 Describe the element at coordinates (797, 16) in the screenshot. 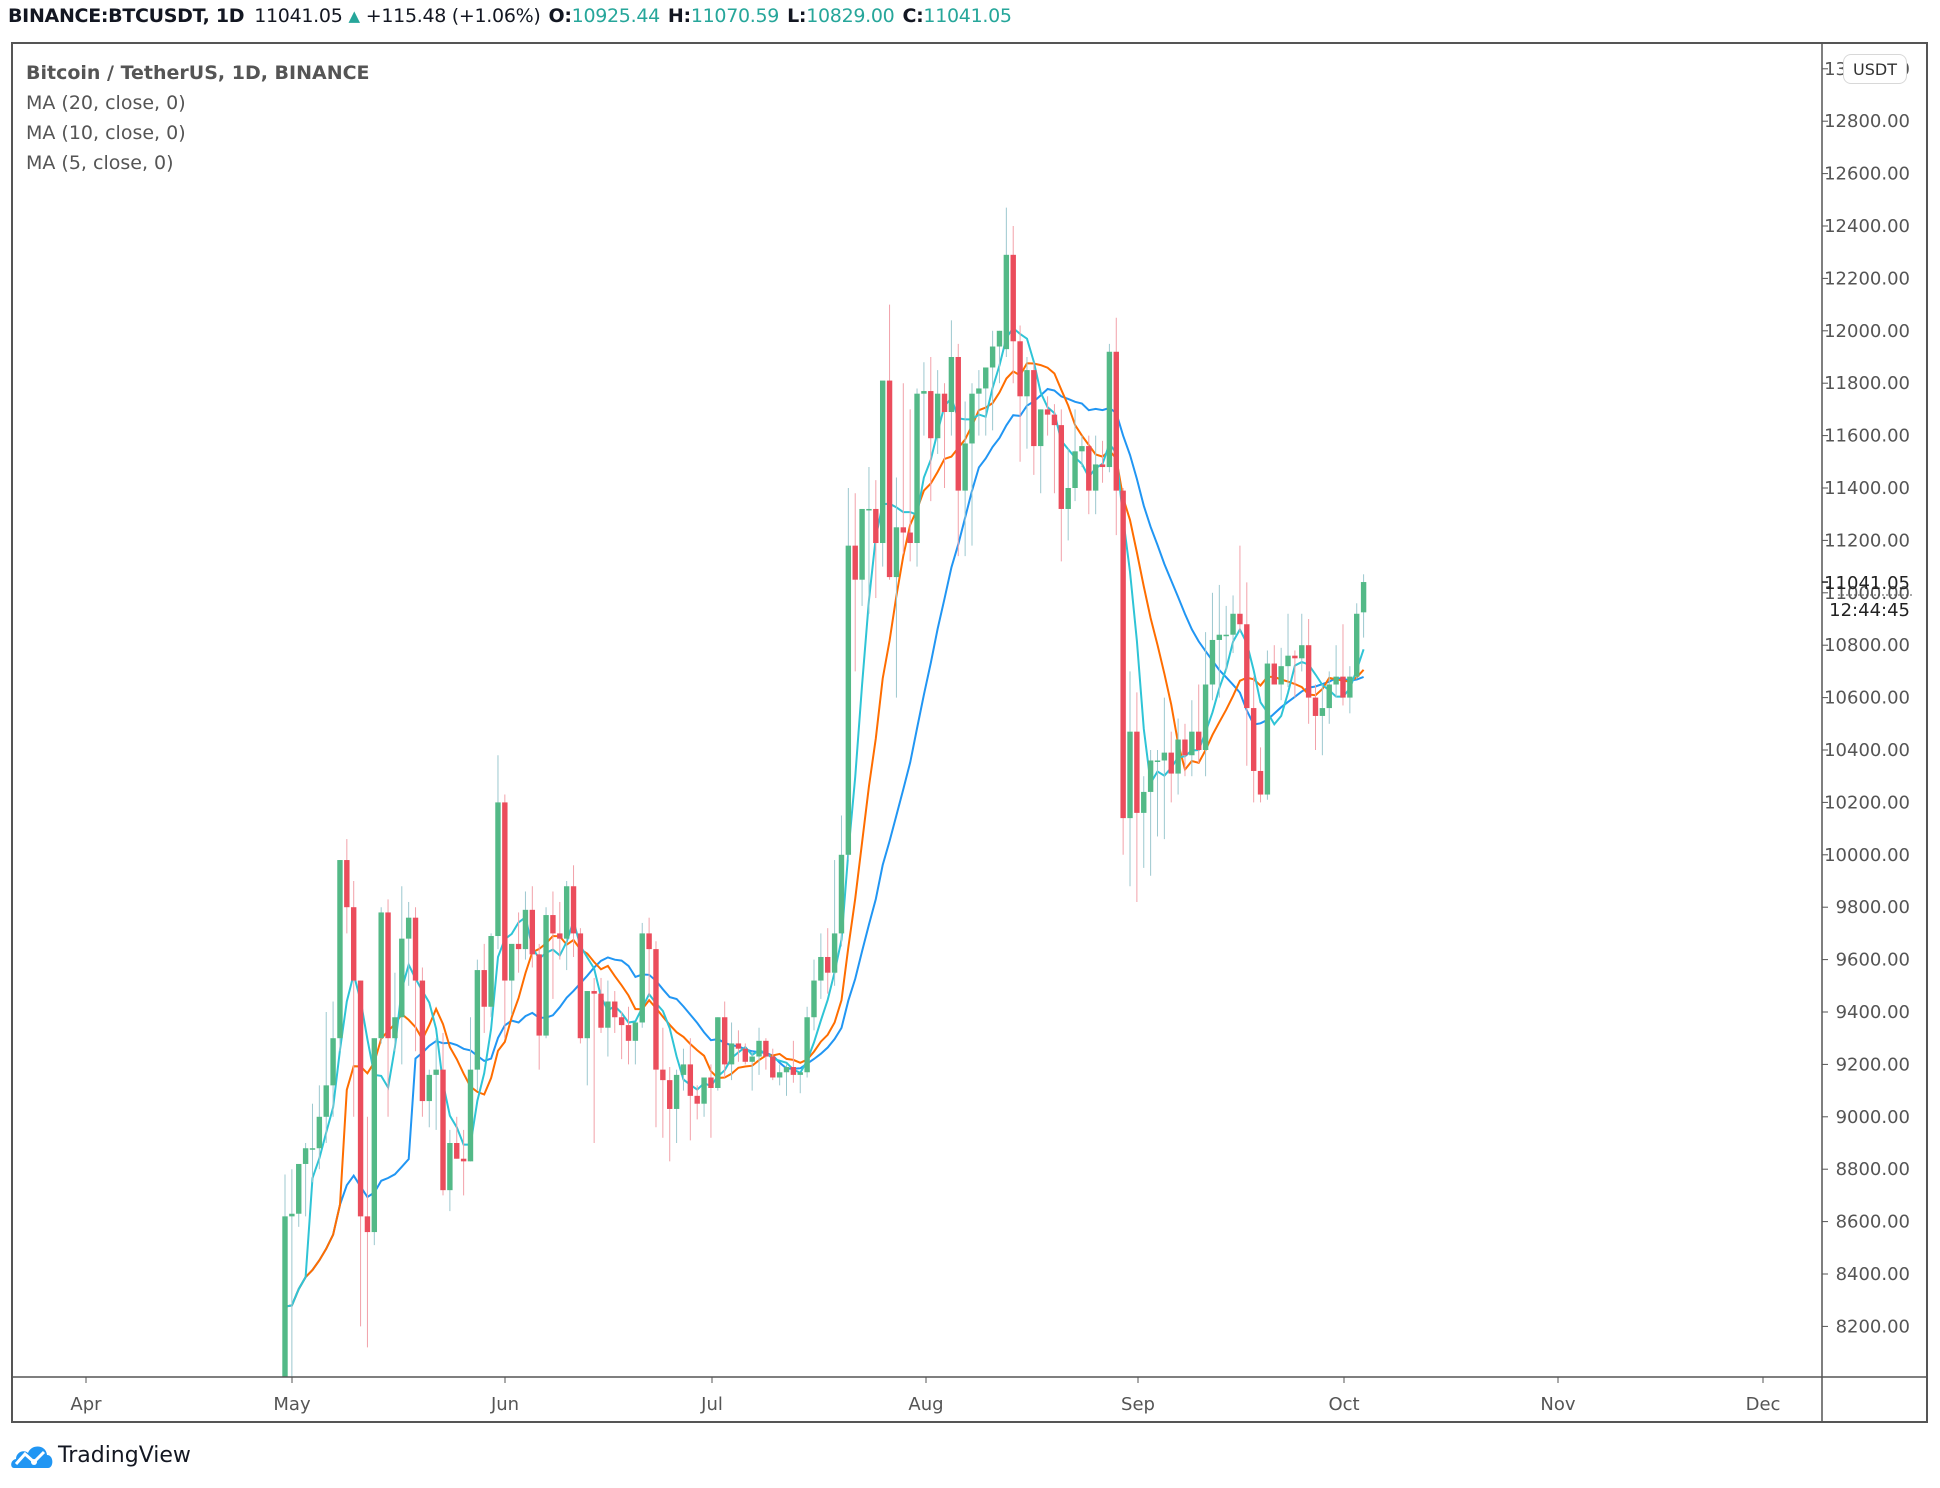

I see `low-label: L:` at that location.